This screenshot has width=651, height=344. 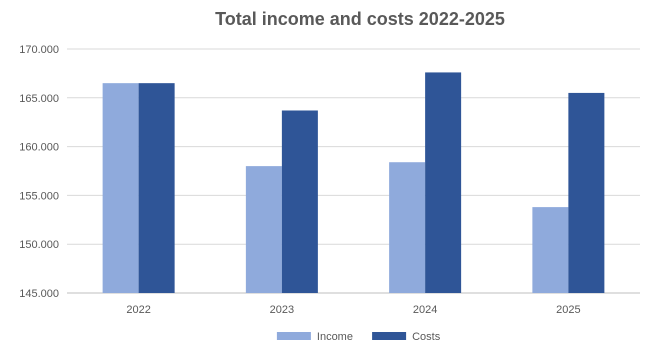 What do you see at coordinates (282, 310) in the screenshot?
I see `x-tick-label: 2023` at bounding box center [282, 310].